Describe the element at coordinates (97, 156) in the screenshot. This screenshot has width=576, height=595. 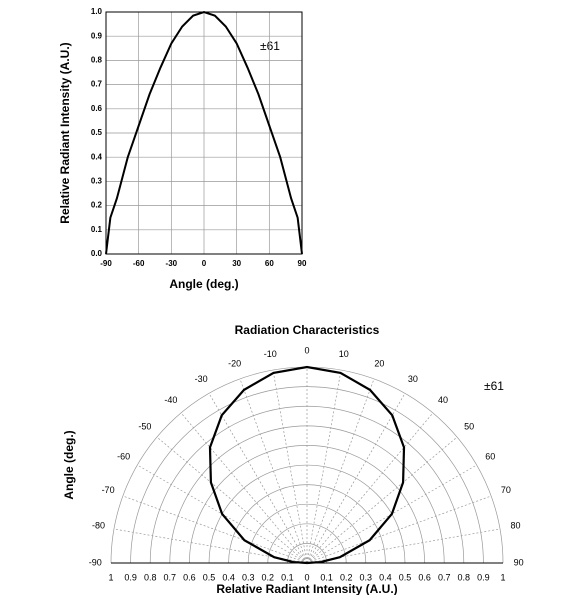
I see `y-tick-label: 0.4` at that location.